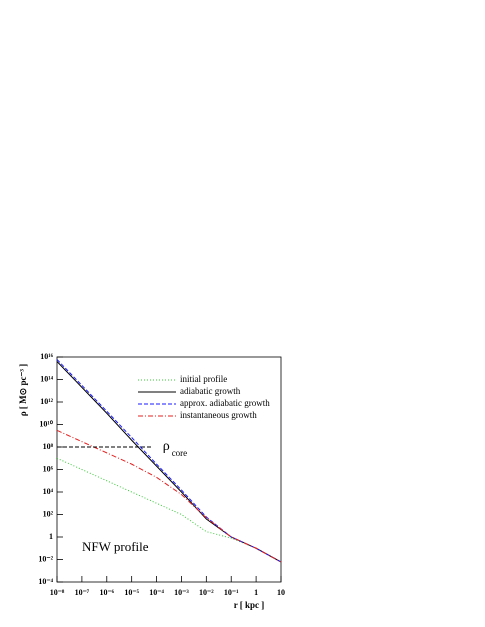 The width and height of the screenshot is (485, 627). I want to click on y-tick-label: 10², so click(48, 513).